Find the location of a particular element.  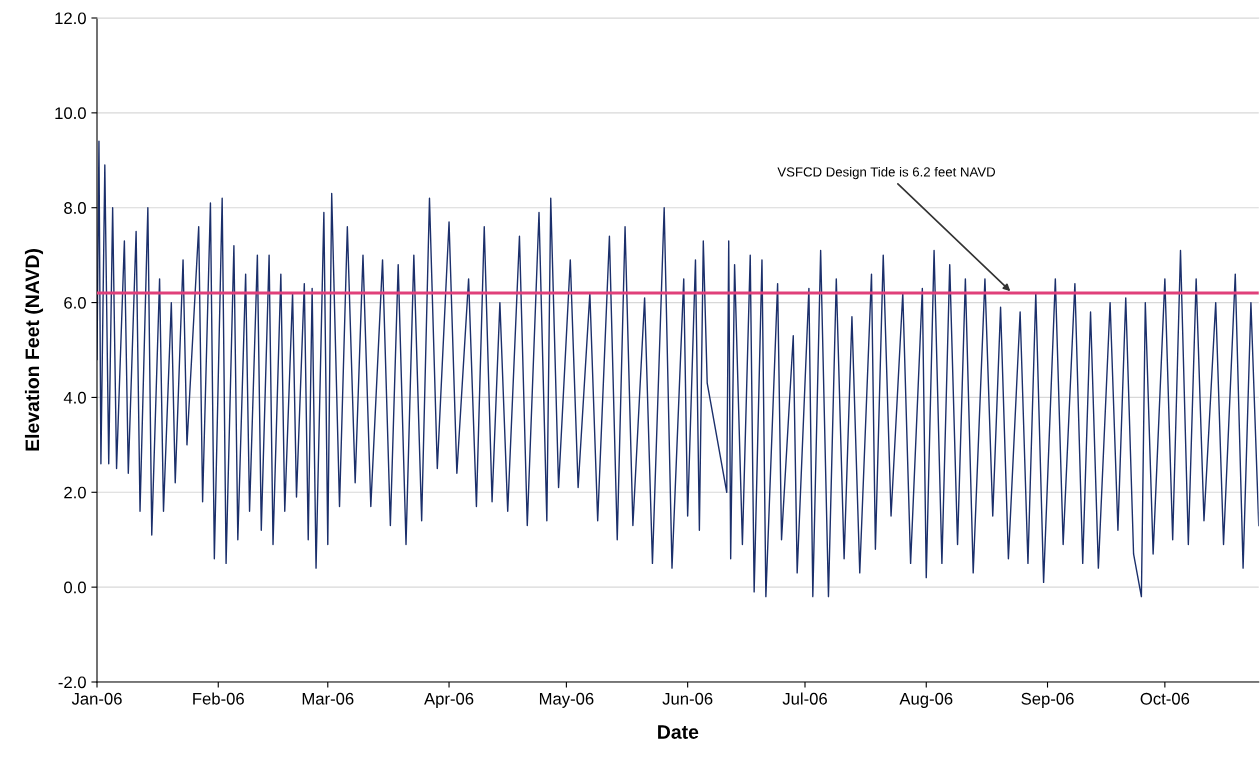

x-tick-label: May-06 is located at coordinates (566, 700).